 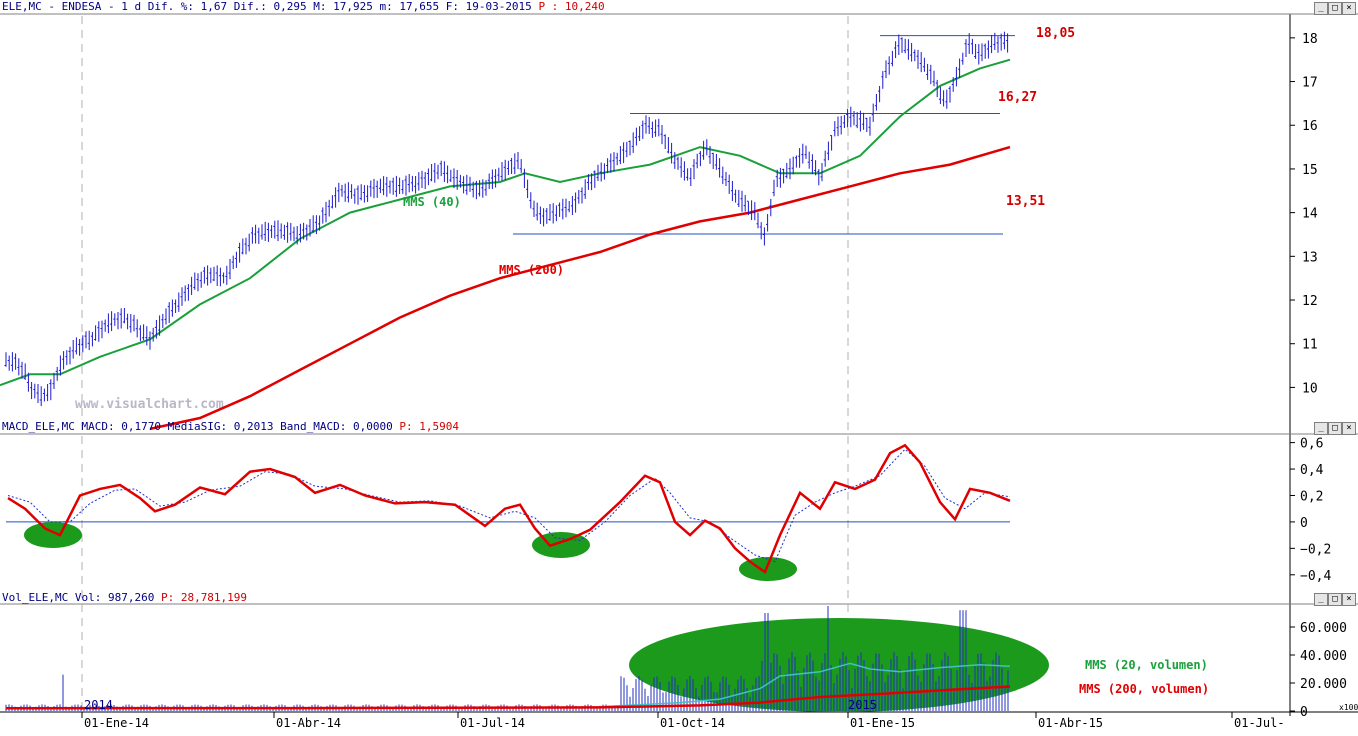 I want to click on minimize-button: _, so click(x=1321, y=8).